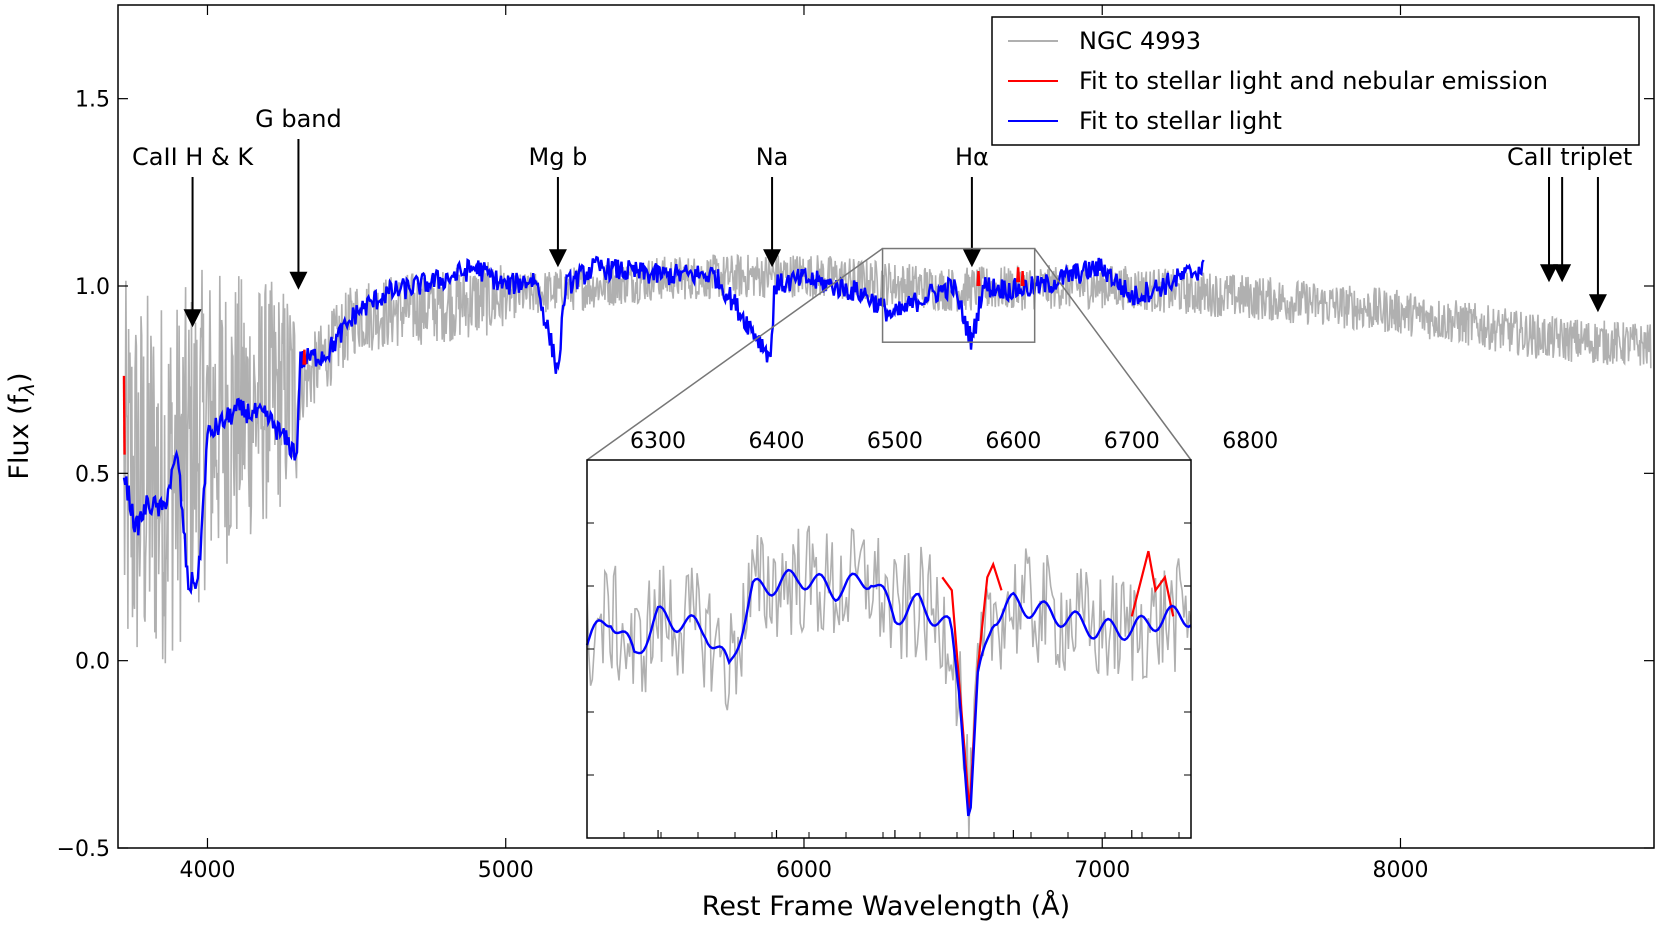 This screenshot has width=1660, height=925. What do you see at coordinates (1140, 41) in the screenshot?
I see `legend-label-ngc4993: NGC 4993` at bounding box center [1140, 41].